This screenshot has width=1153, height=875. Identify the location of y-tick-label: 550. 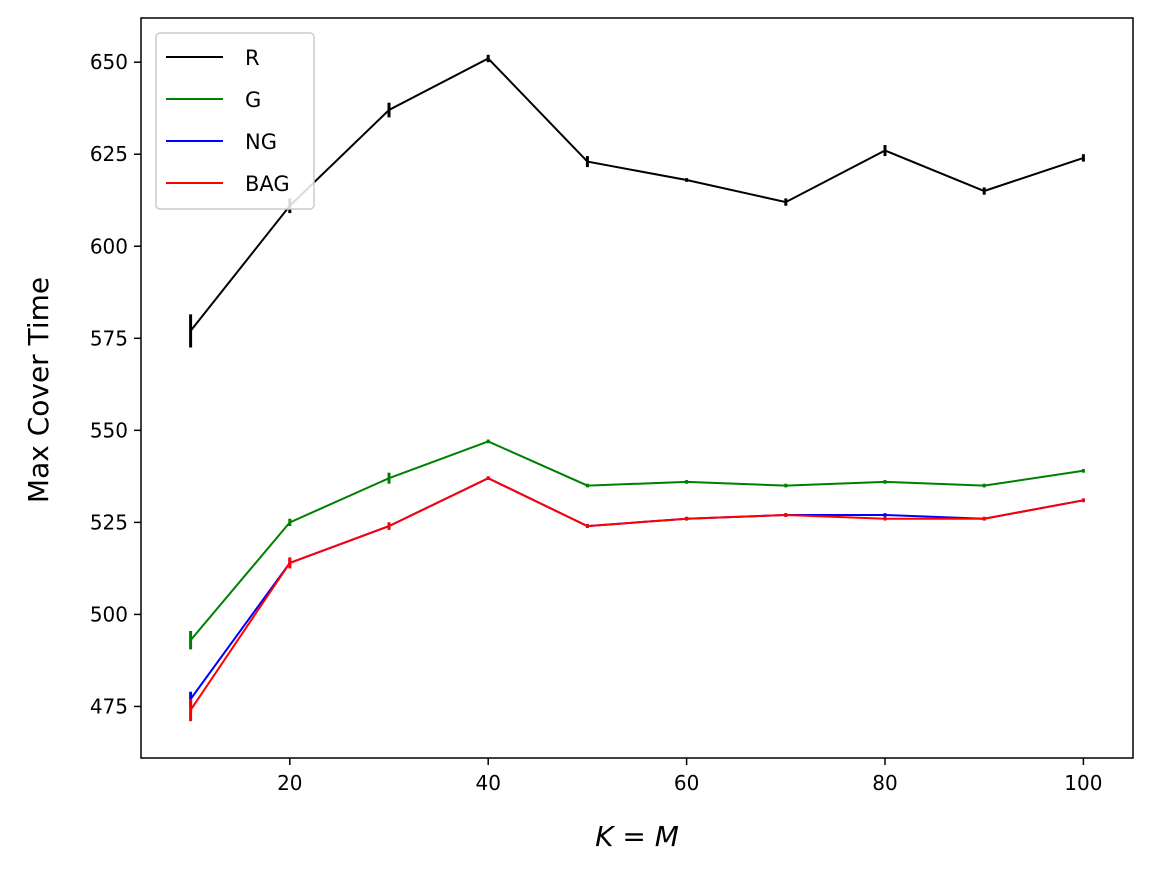
(109, 430).